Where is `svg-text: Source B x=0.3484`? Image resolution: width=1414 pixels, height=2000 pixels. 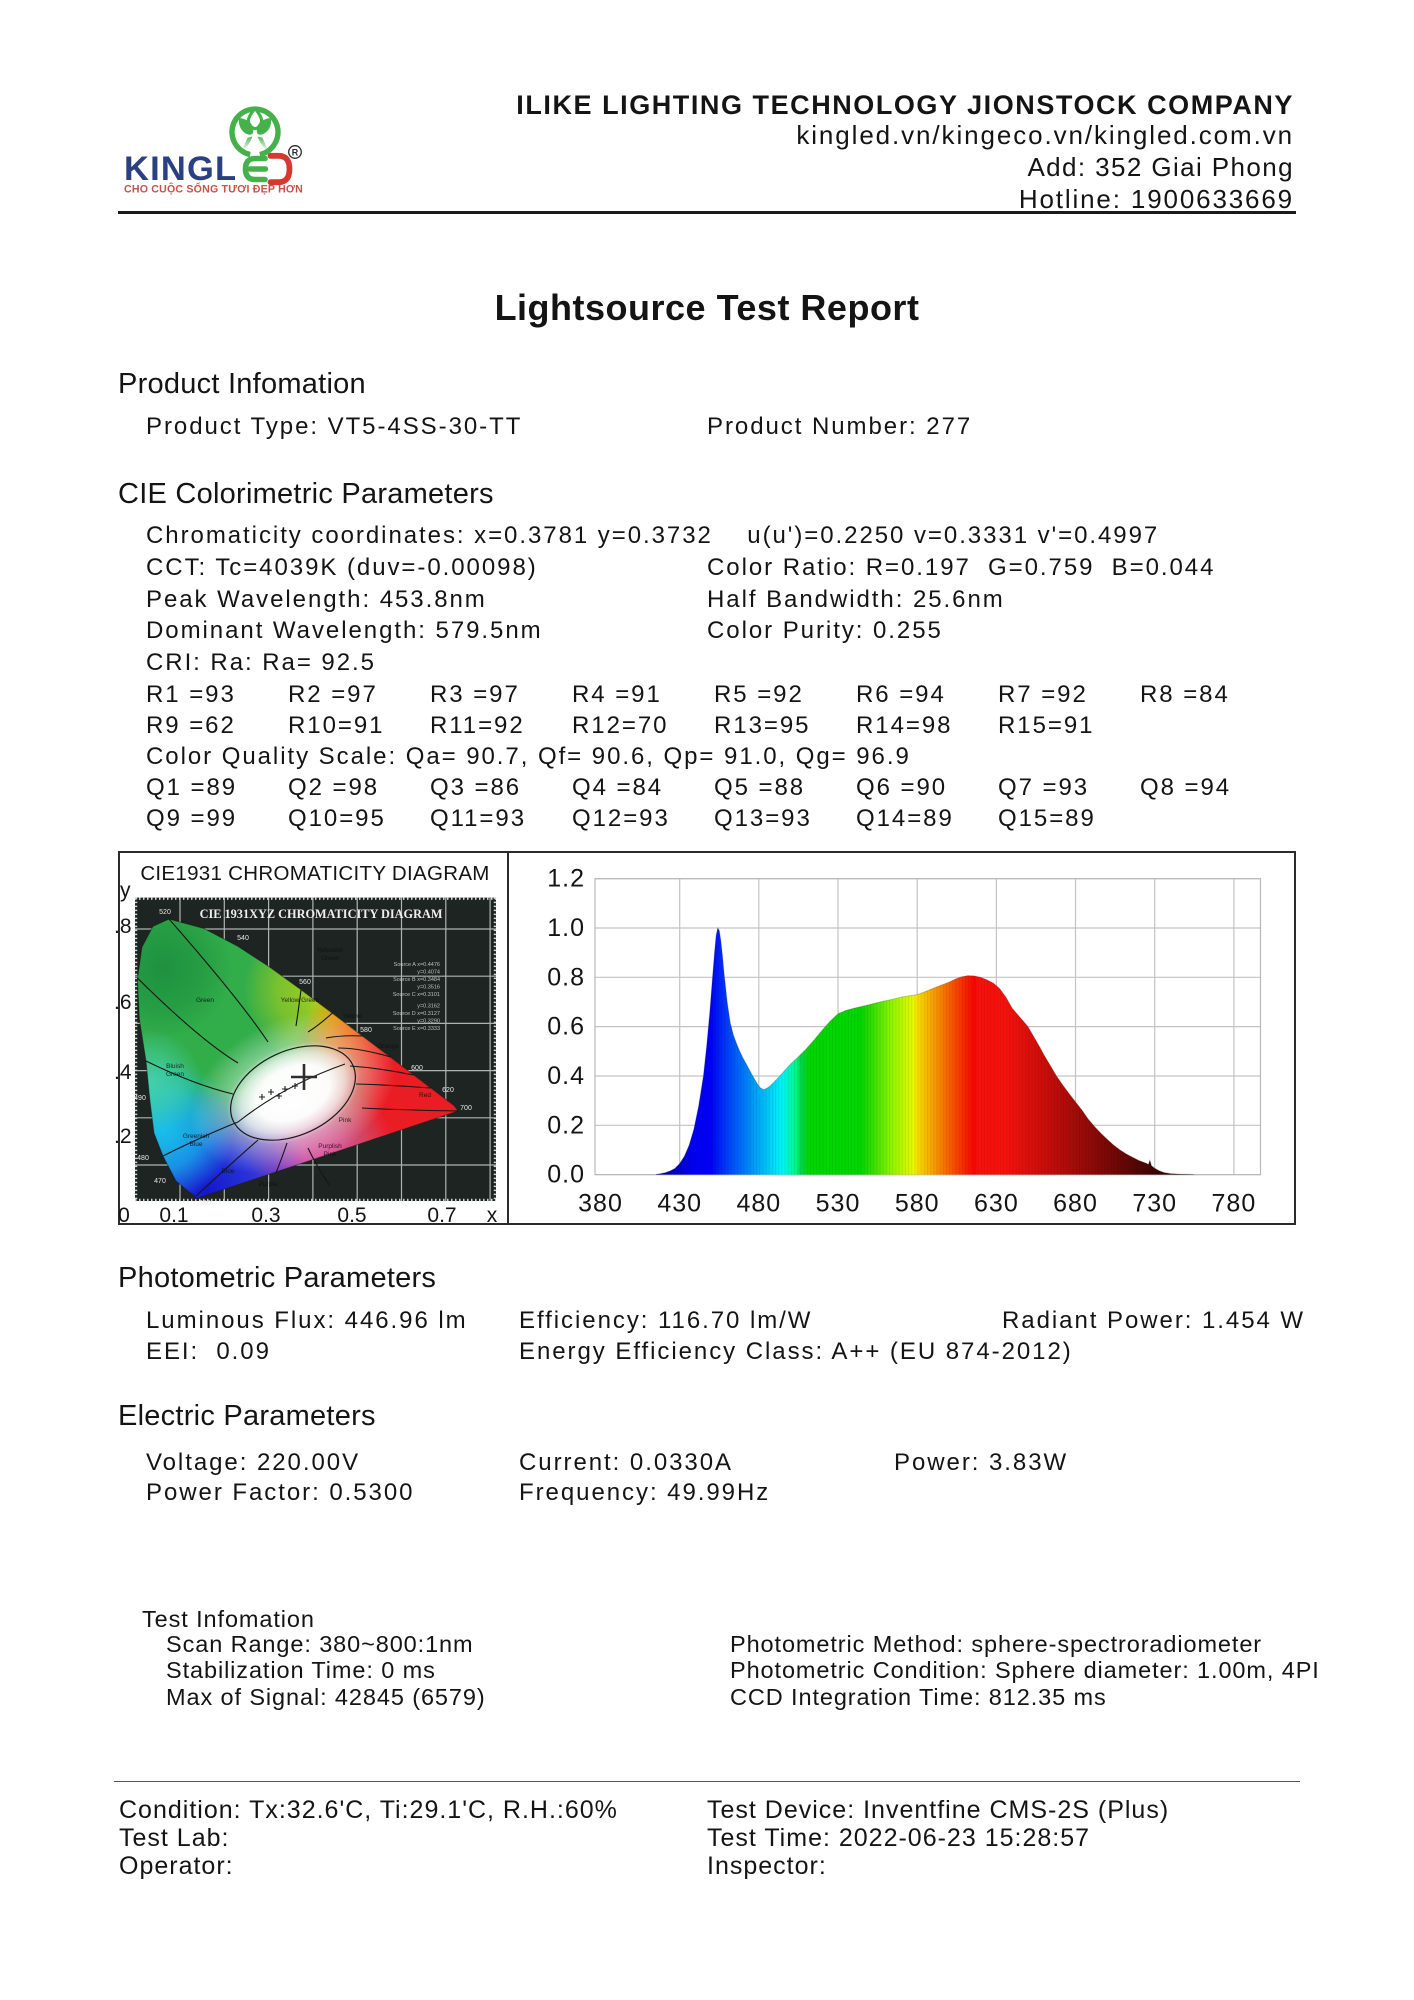
svg-text: Source B x=0.3484 is located at coordinates (416, 980).